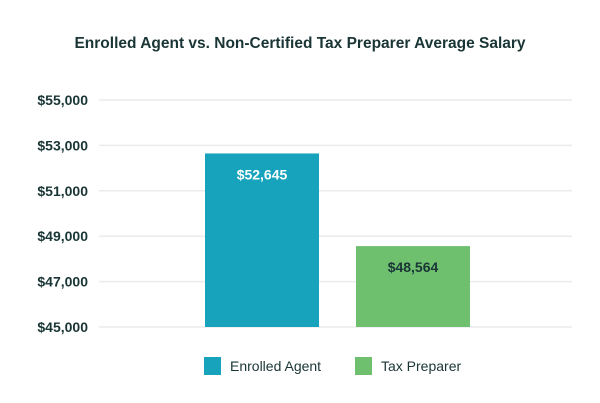 The width and height of the screenshot is (600, 403). I want to click on y-tick-label: $49,000, so click(62, 236).